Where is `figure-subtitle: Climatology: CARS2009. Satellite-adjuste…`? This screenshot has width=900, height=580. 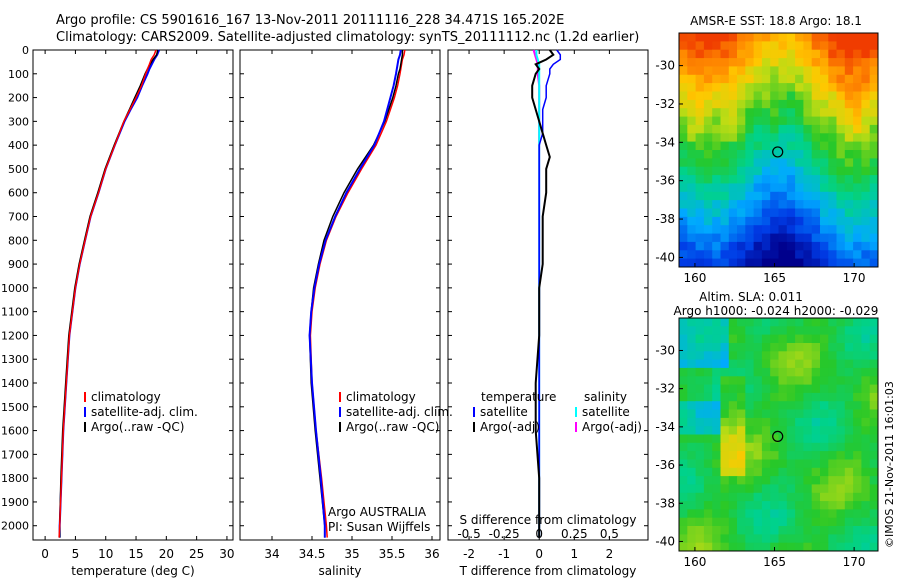 figure-subtitle: Climatology: CARS2009. Satellite-adjuste… is located at coordinates (348, 37).